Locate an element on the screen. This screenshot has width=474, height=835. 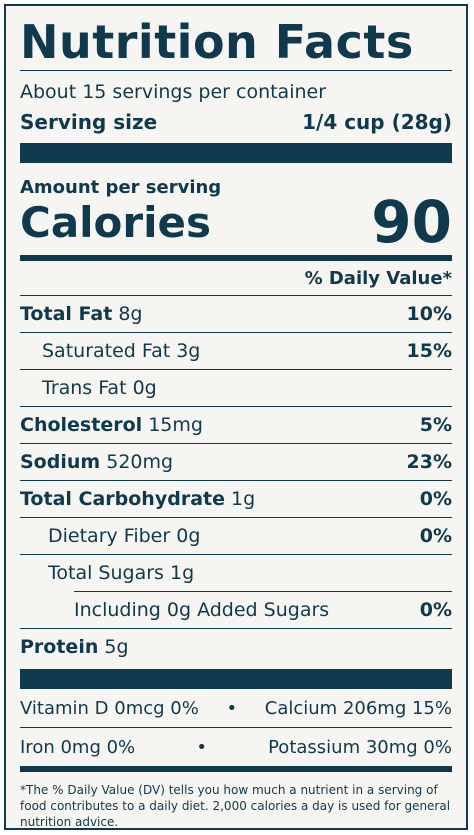
amount-per-serving: Amount per serving is located at coordinates (121, 187).